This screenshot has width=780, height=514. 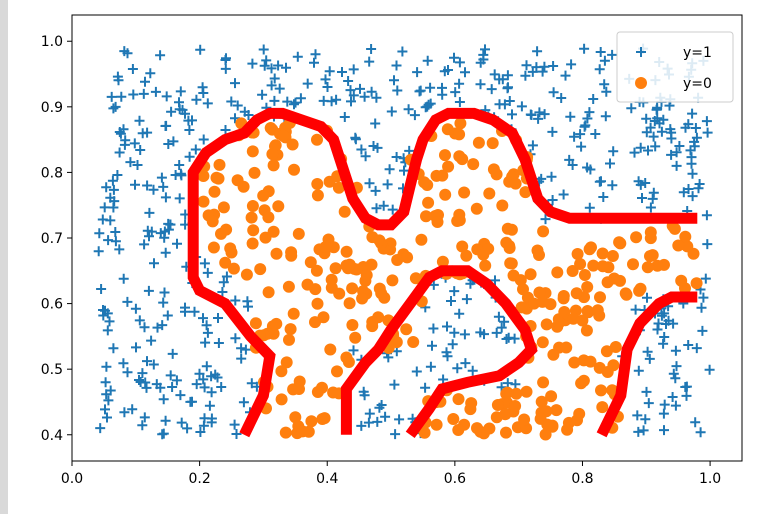 What do you see at coordinates (52, 436) in the screenshot?
I see `y-tick-label: 0.4` at bounding box center [52, 436].